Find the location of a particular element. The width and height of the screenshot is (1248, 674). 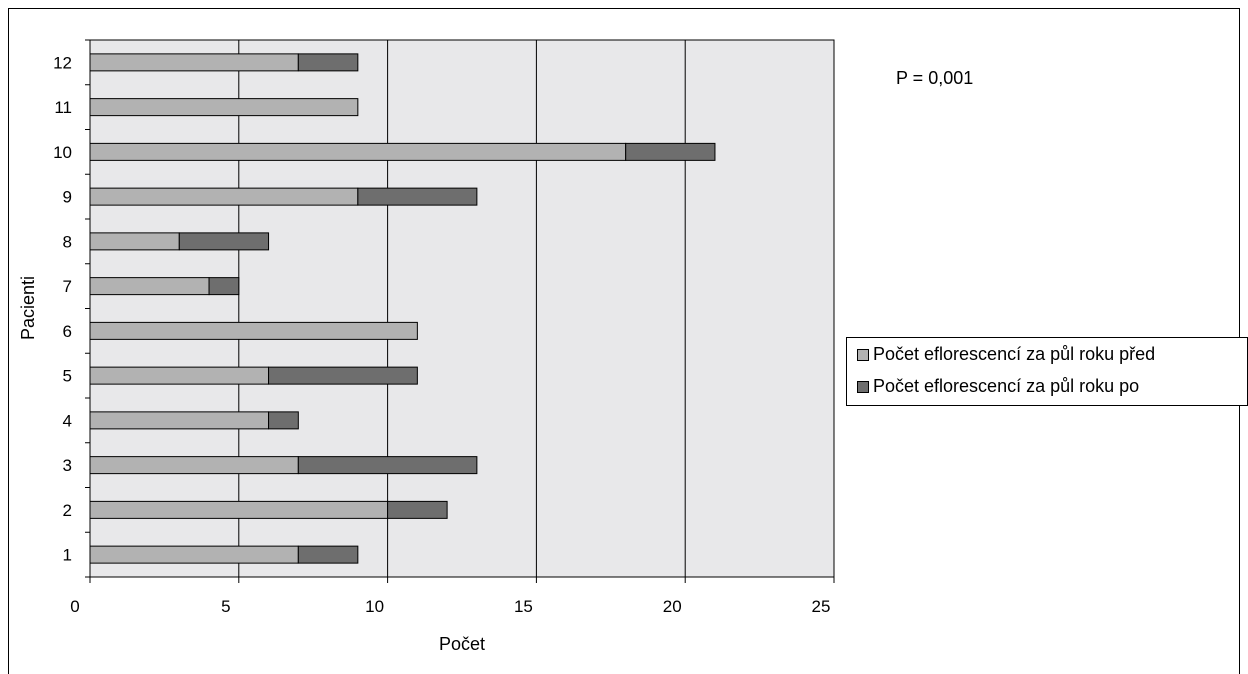

legend-swatch-after is located at coordinates (863, 386).